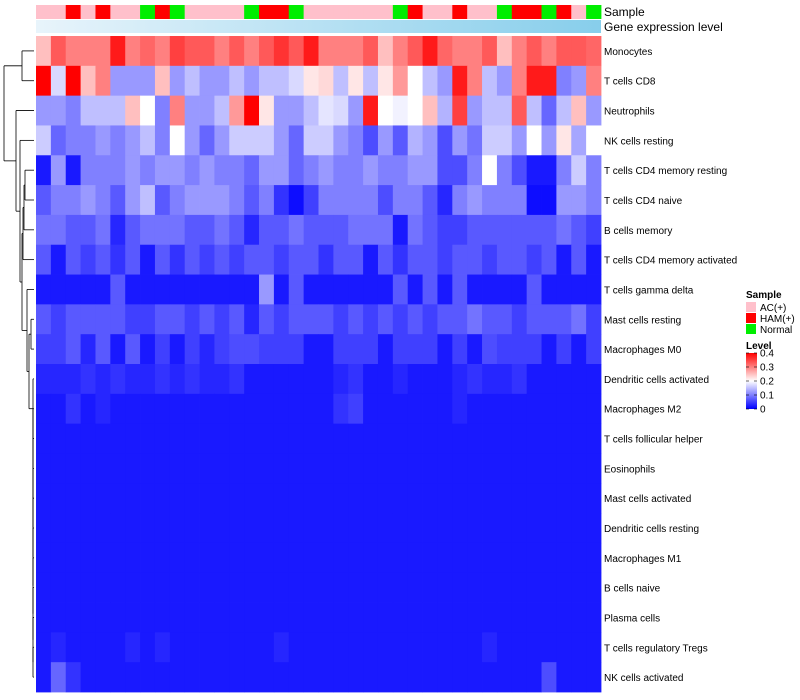 Image resolution: width=800 pixels, height=700 pixels. Describe the element at coordinates (632, 618) in the screenshot. I see `row-label: Plasma cells` at that location.